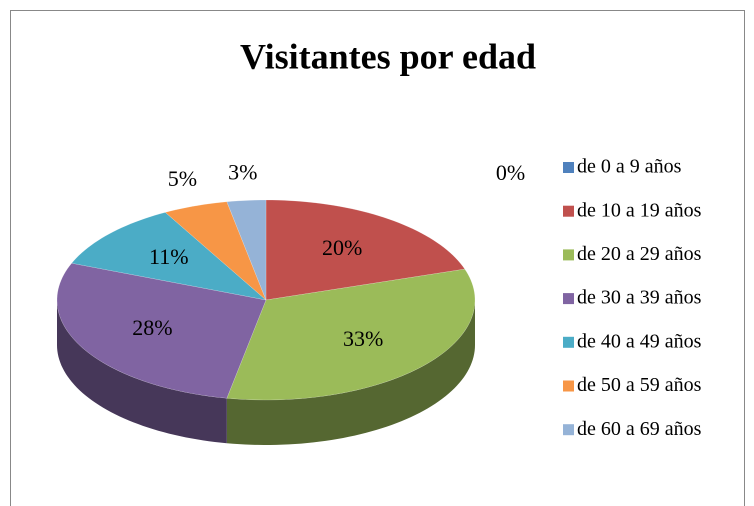  What do you see at coordinates (639, 341) in the screenshot?
I see `legend-label: de 40 a 49 años` at bounding box center [639, 341].